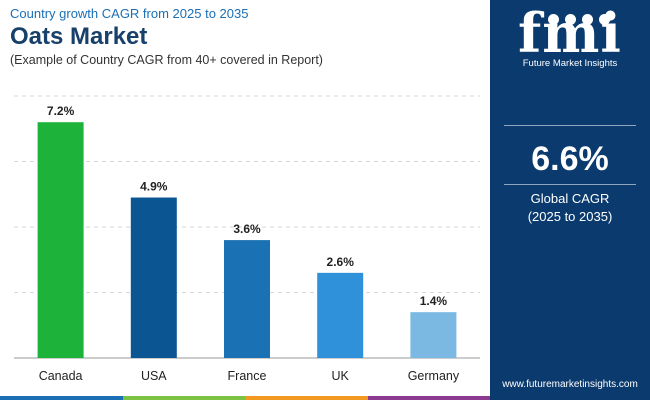 This screenshot has width=650, height=400. What do you see at coordinates (341, 376) in the screenshot?
I see `x-tick-label: UK` at bounding box center [341, 376].